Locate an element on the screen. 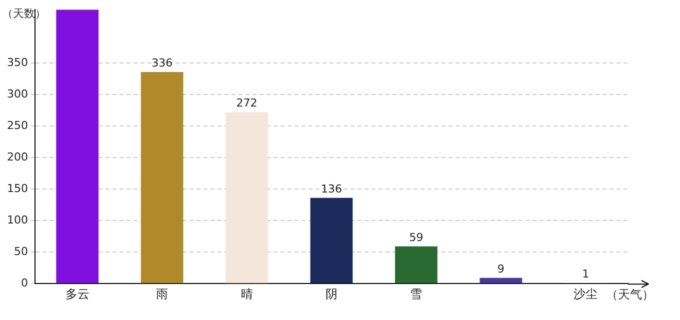  data-label: 336 is located at coordinates (162, 63).